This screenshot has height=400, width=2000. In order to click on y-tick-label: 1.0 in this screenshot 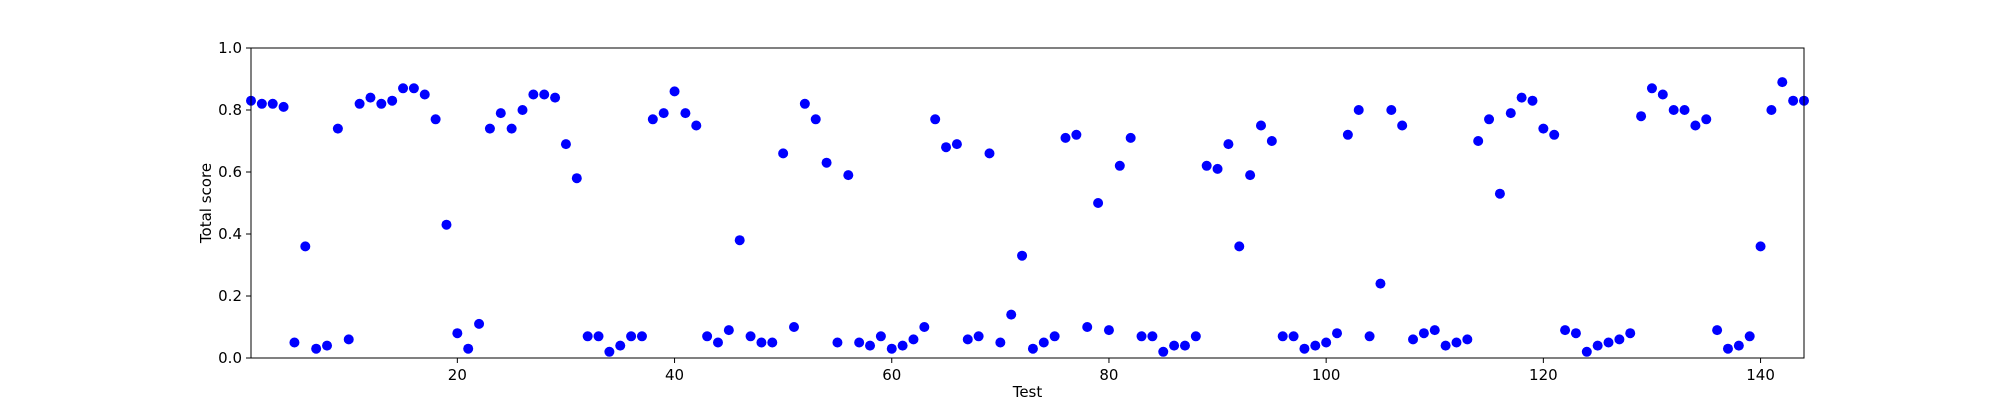, I will do `click(230, 48)`.